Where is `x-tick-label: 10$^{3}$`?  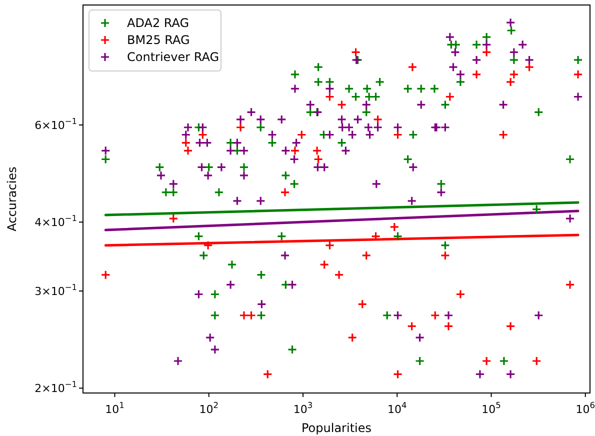
x-tick-label: 10$^{3}$ is located at coordinates (303, 408).